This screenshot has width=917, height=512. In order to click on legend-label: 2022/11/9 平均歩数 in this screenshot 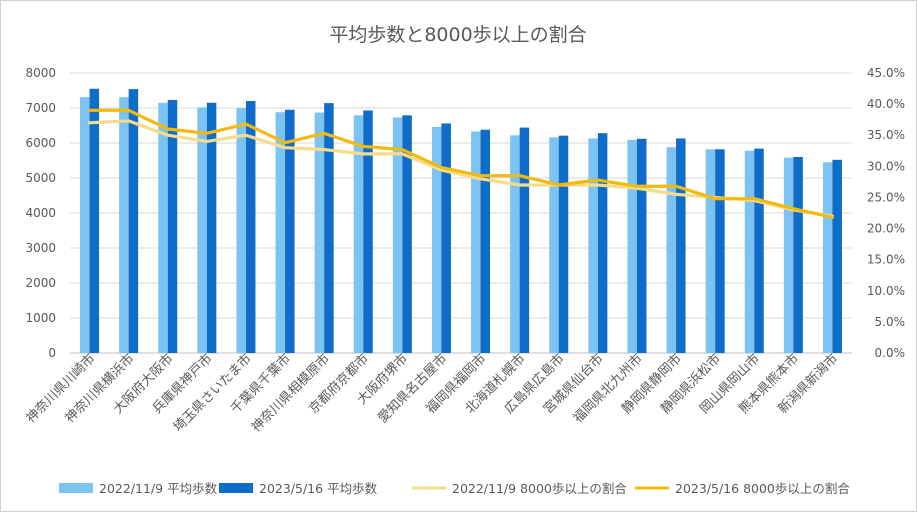, I will do `click(158, 488)`.